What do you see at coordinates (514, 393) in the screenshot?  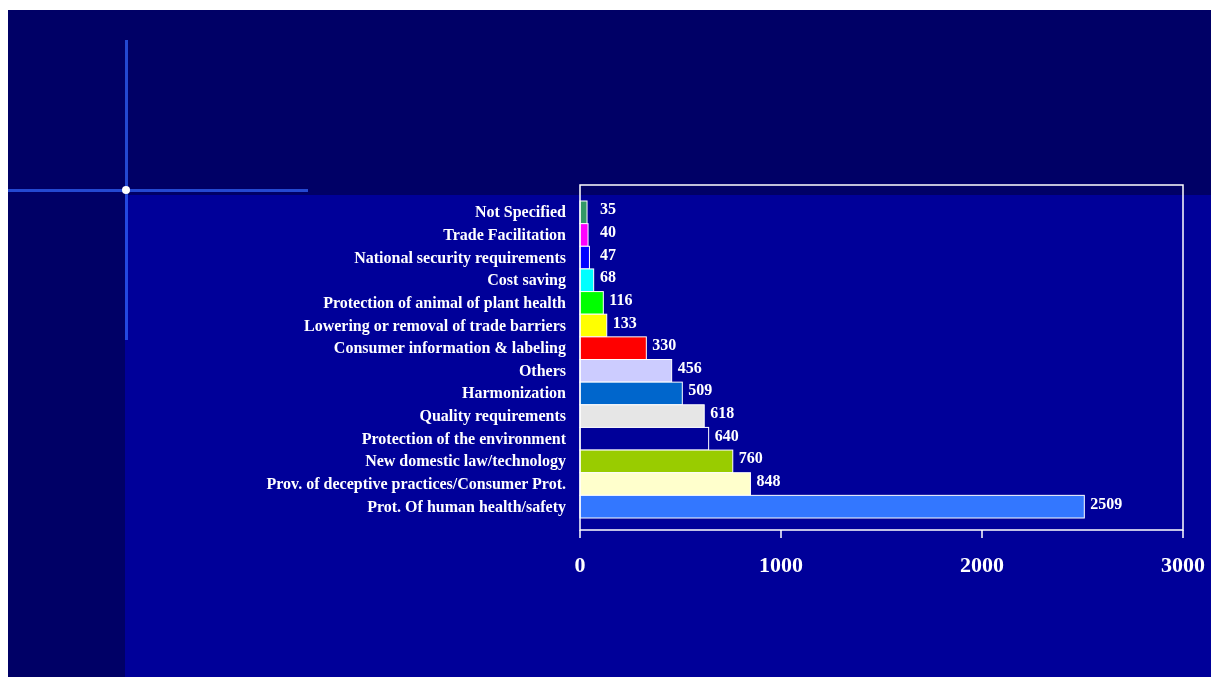 I see `y-tick-label: Harmonization` at bounding box center [514, 393].